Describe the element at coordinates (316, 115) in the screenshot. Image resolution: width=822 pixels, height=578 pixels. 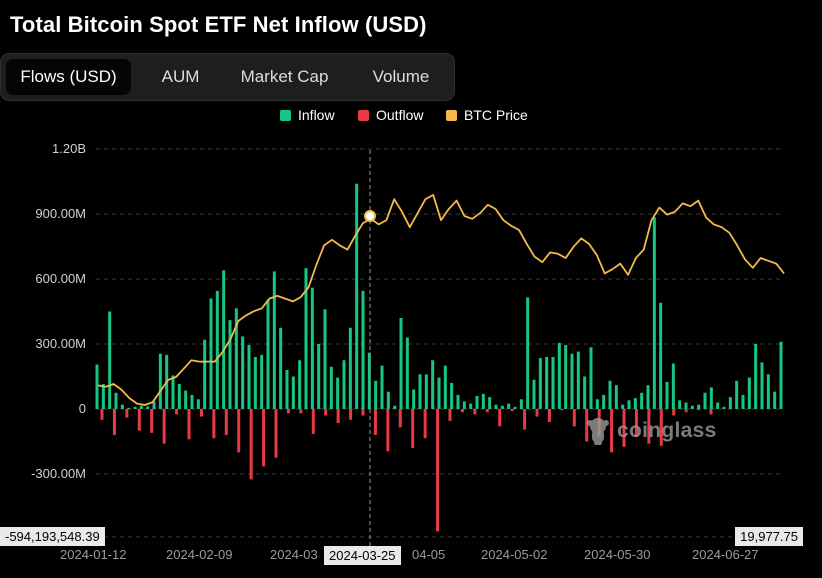
I see `legend-inflow-label: Inflow` at that location.